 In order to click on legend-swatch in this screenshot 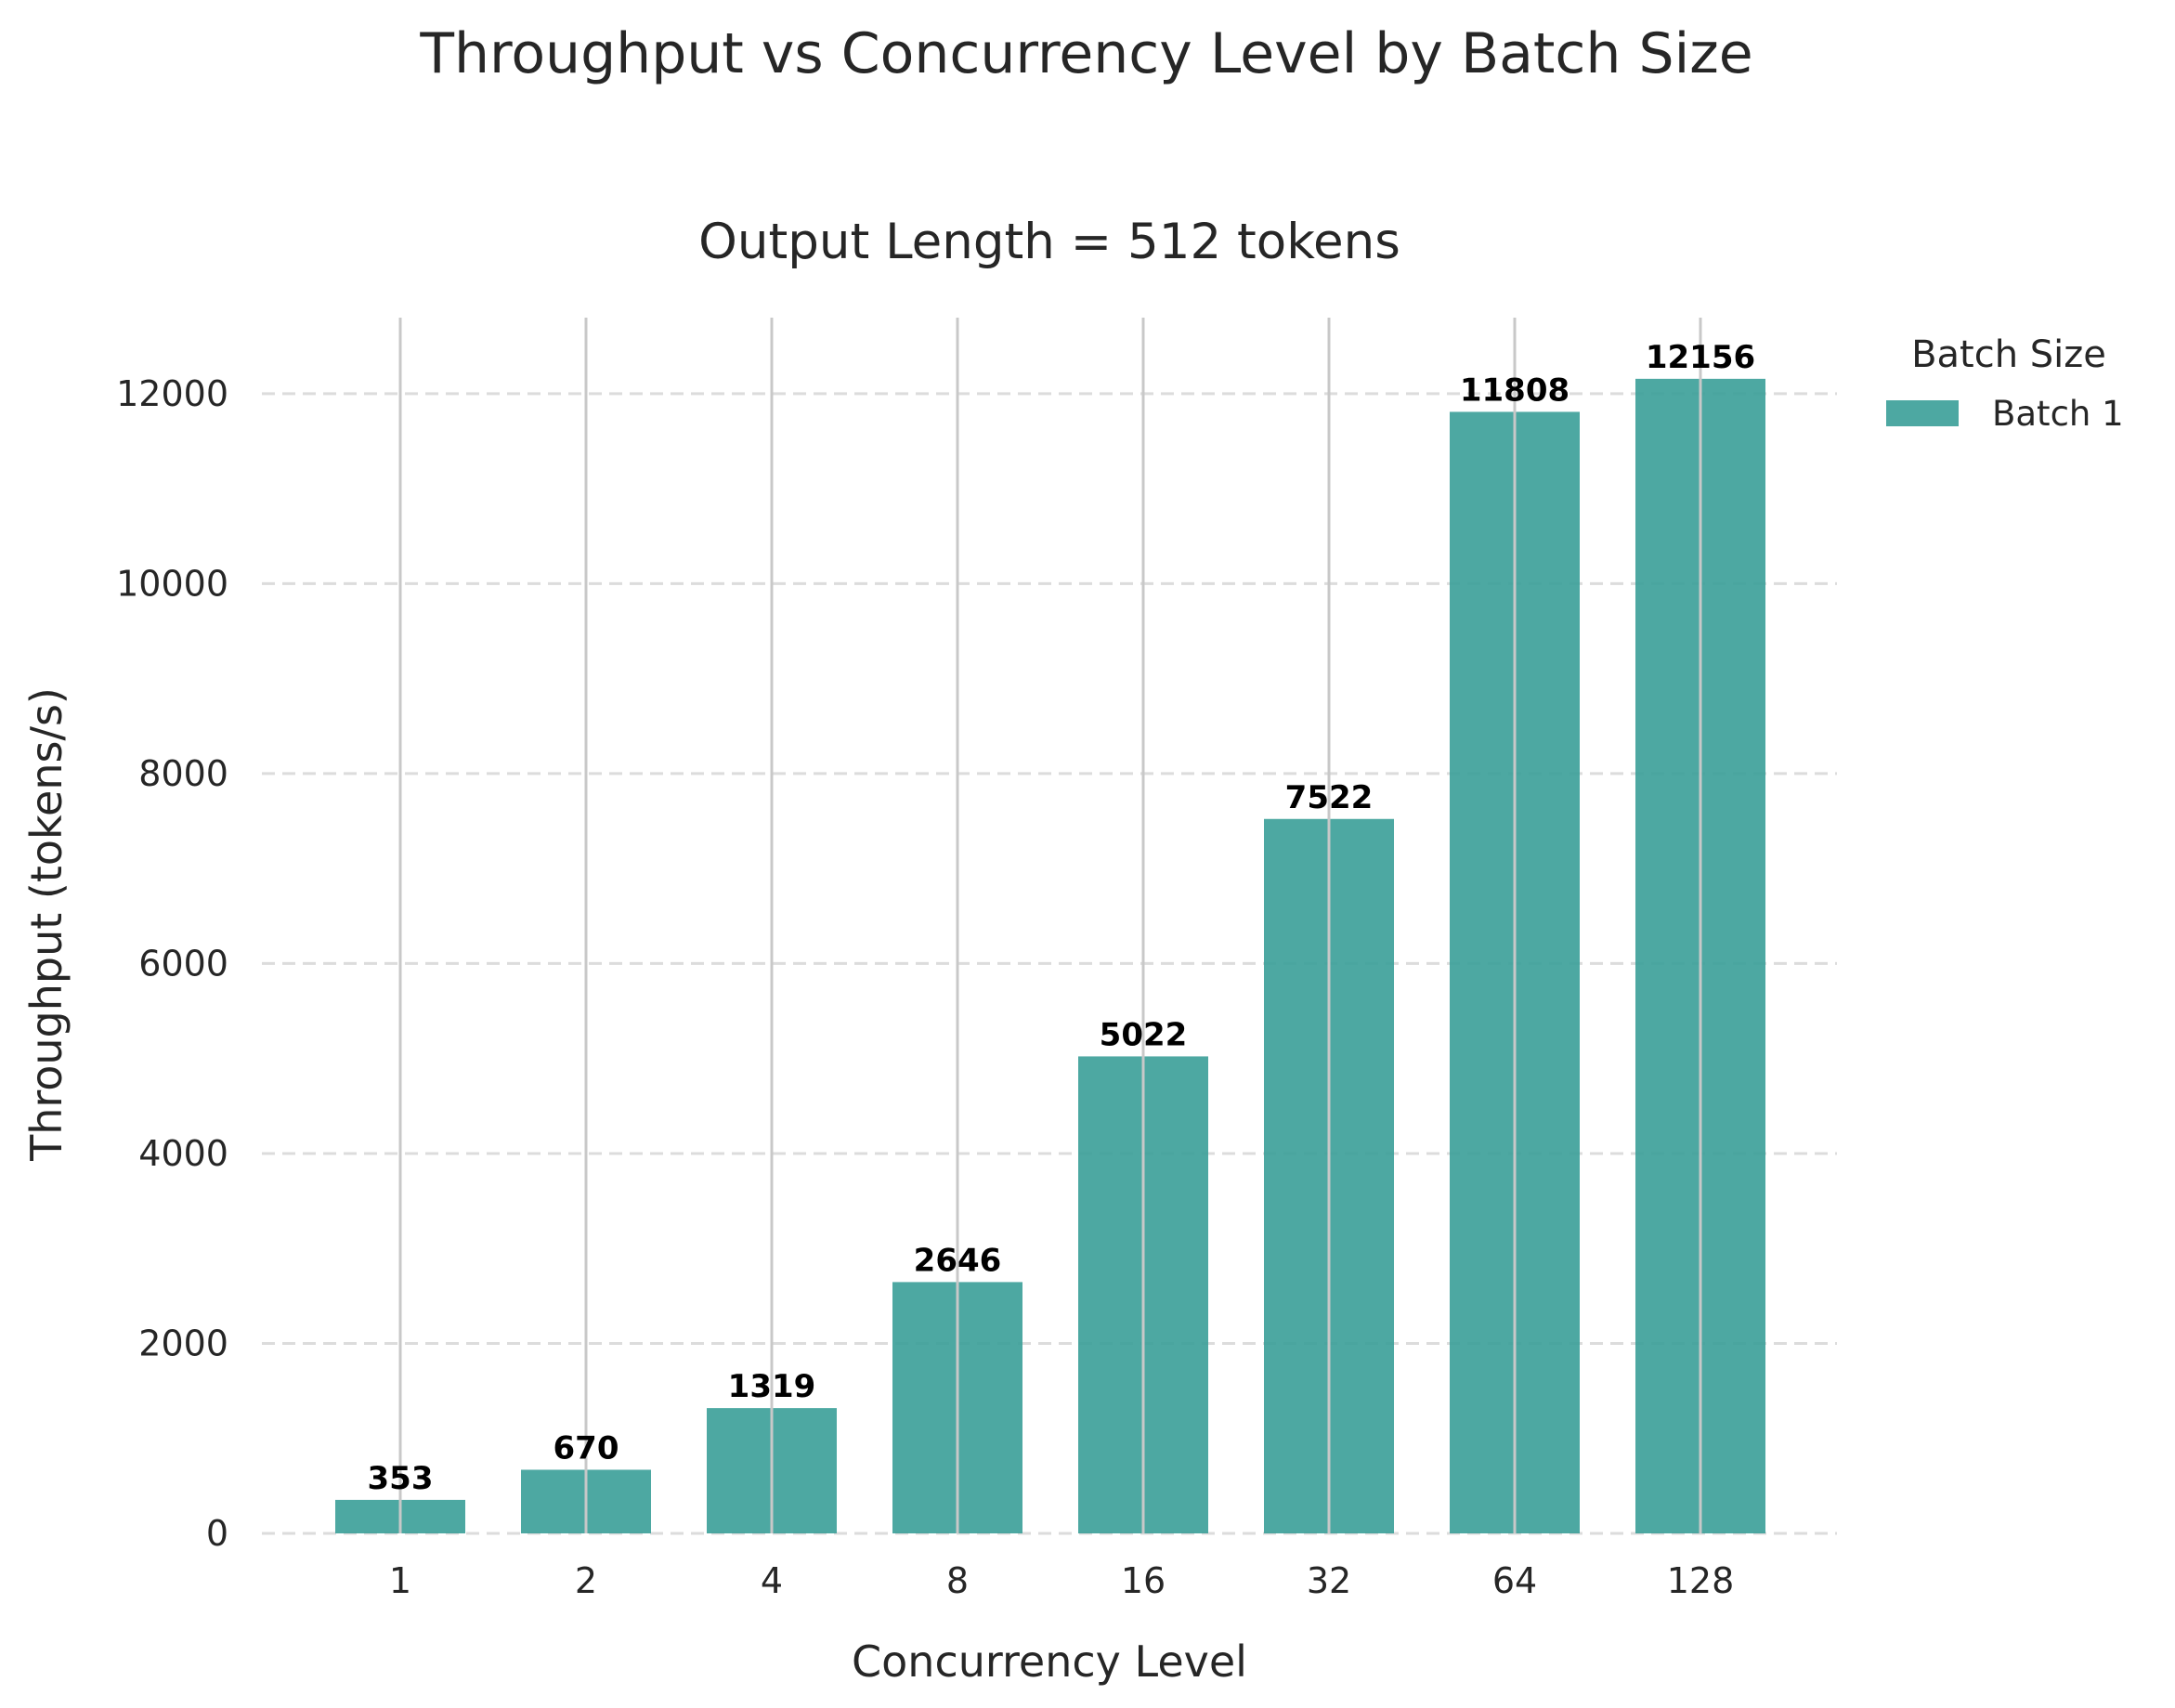, I will do `click(1923, 413)`.